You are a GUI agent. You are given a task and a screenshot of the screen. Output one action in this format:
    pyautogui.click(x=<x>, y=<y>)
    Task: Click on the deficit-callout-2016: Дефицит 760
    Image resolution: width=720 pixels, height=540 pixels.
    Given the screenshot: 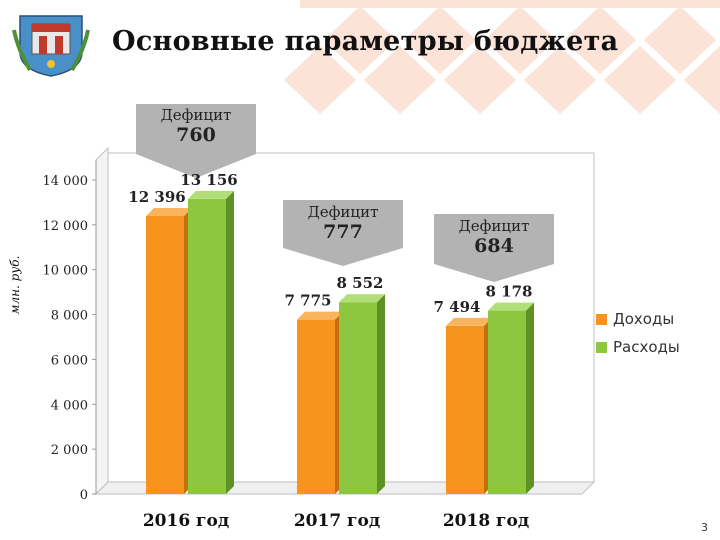 What is the action you would take?
    pyautogui.click(x=196, y=126)
    